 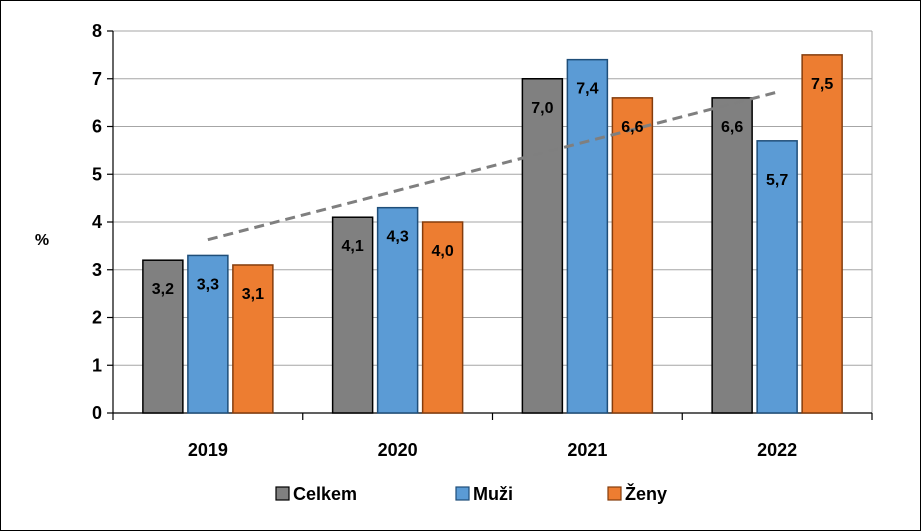 I want to click on y-tick-label: 1, so click(x=97, y=365).